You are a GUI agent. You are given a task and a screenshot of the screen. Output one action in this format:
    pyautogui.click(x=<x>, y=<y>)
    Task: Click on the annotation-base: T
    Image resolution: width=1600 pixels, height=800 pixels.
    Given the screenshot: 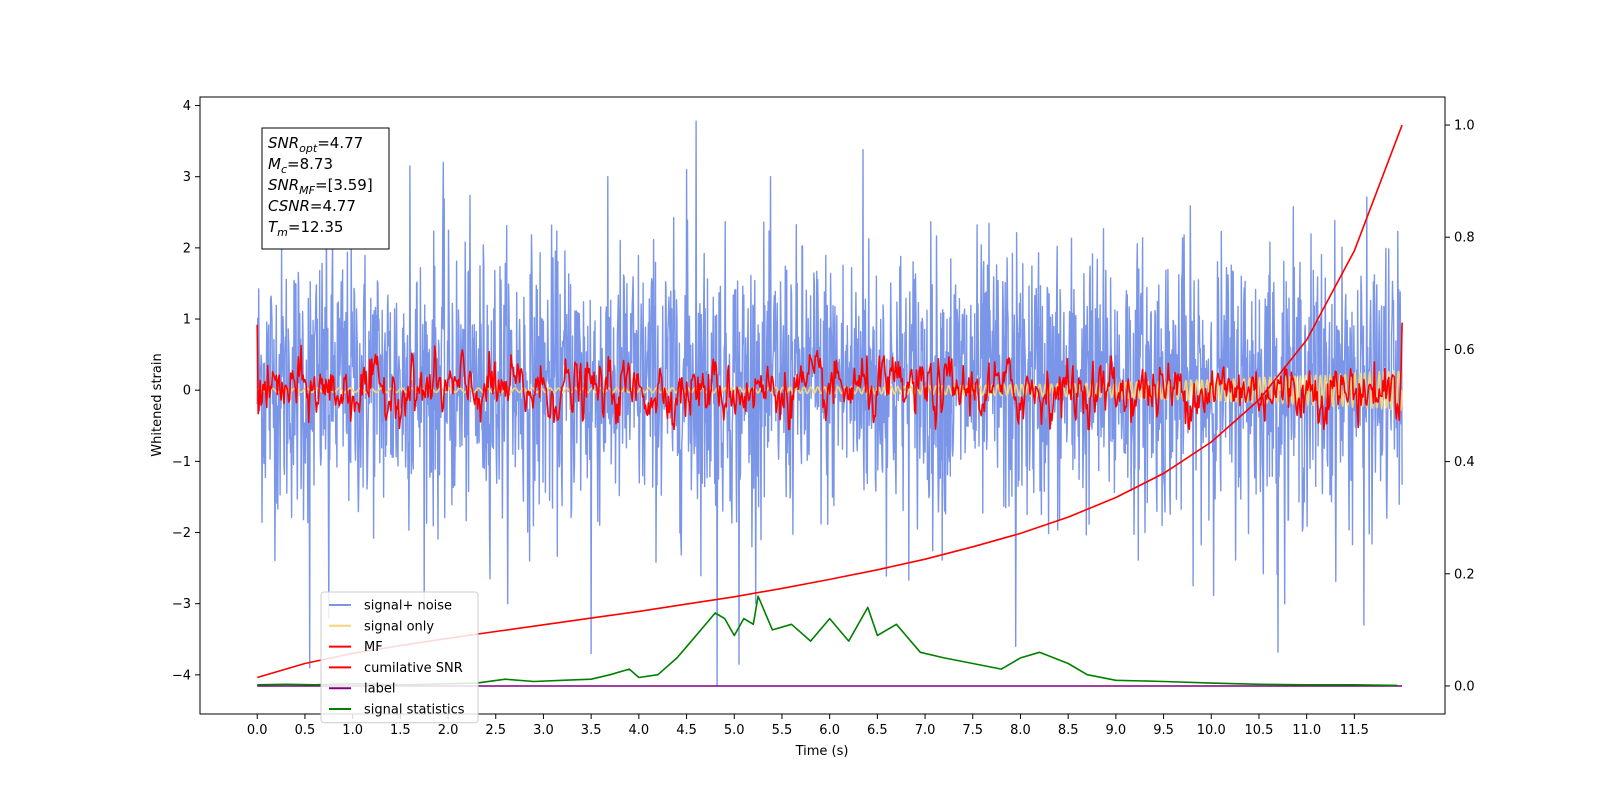 What is the action you would take?
    pyautogui.click(x=273, y=227)
    